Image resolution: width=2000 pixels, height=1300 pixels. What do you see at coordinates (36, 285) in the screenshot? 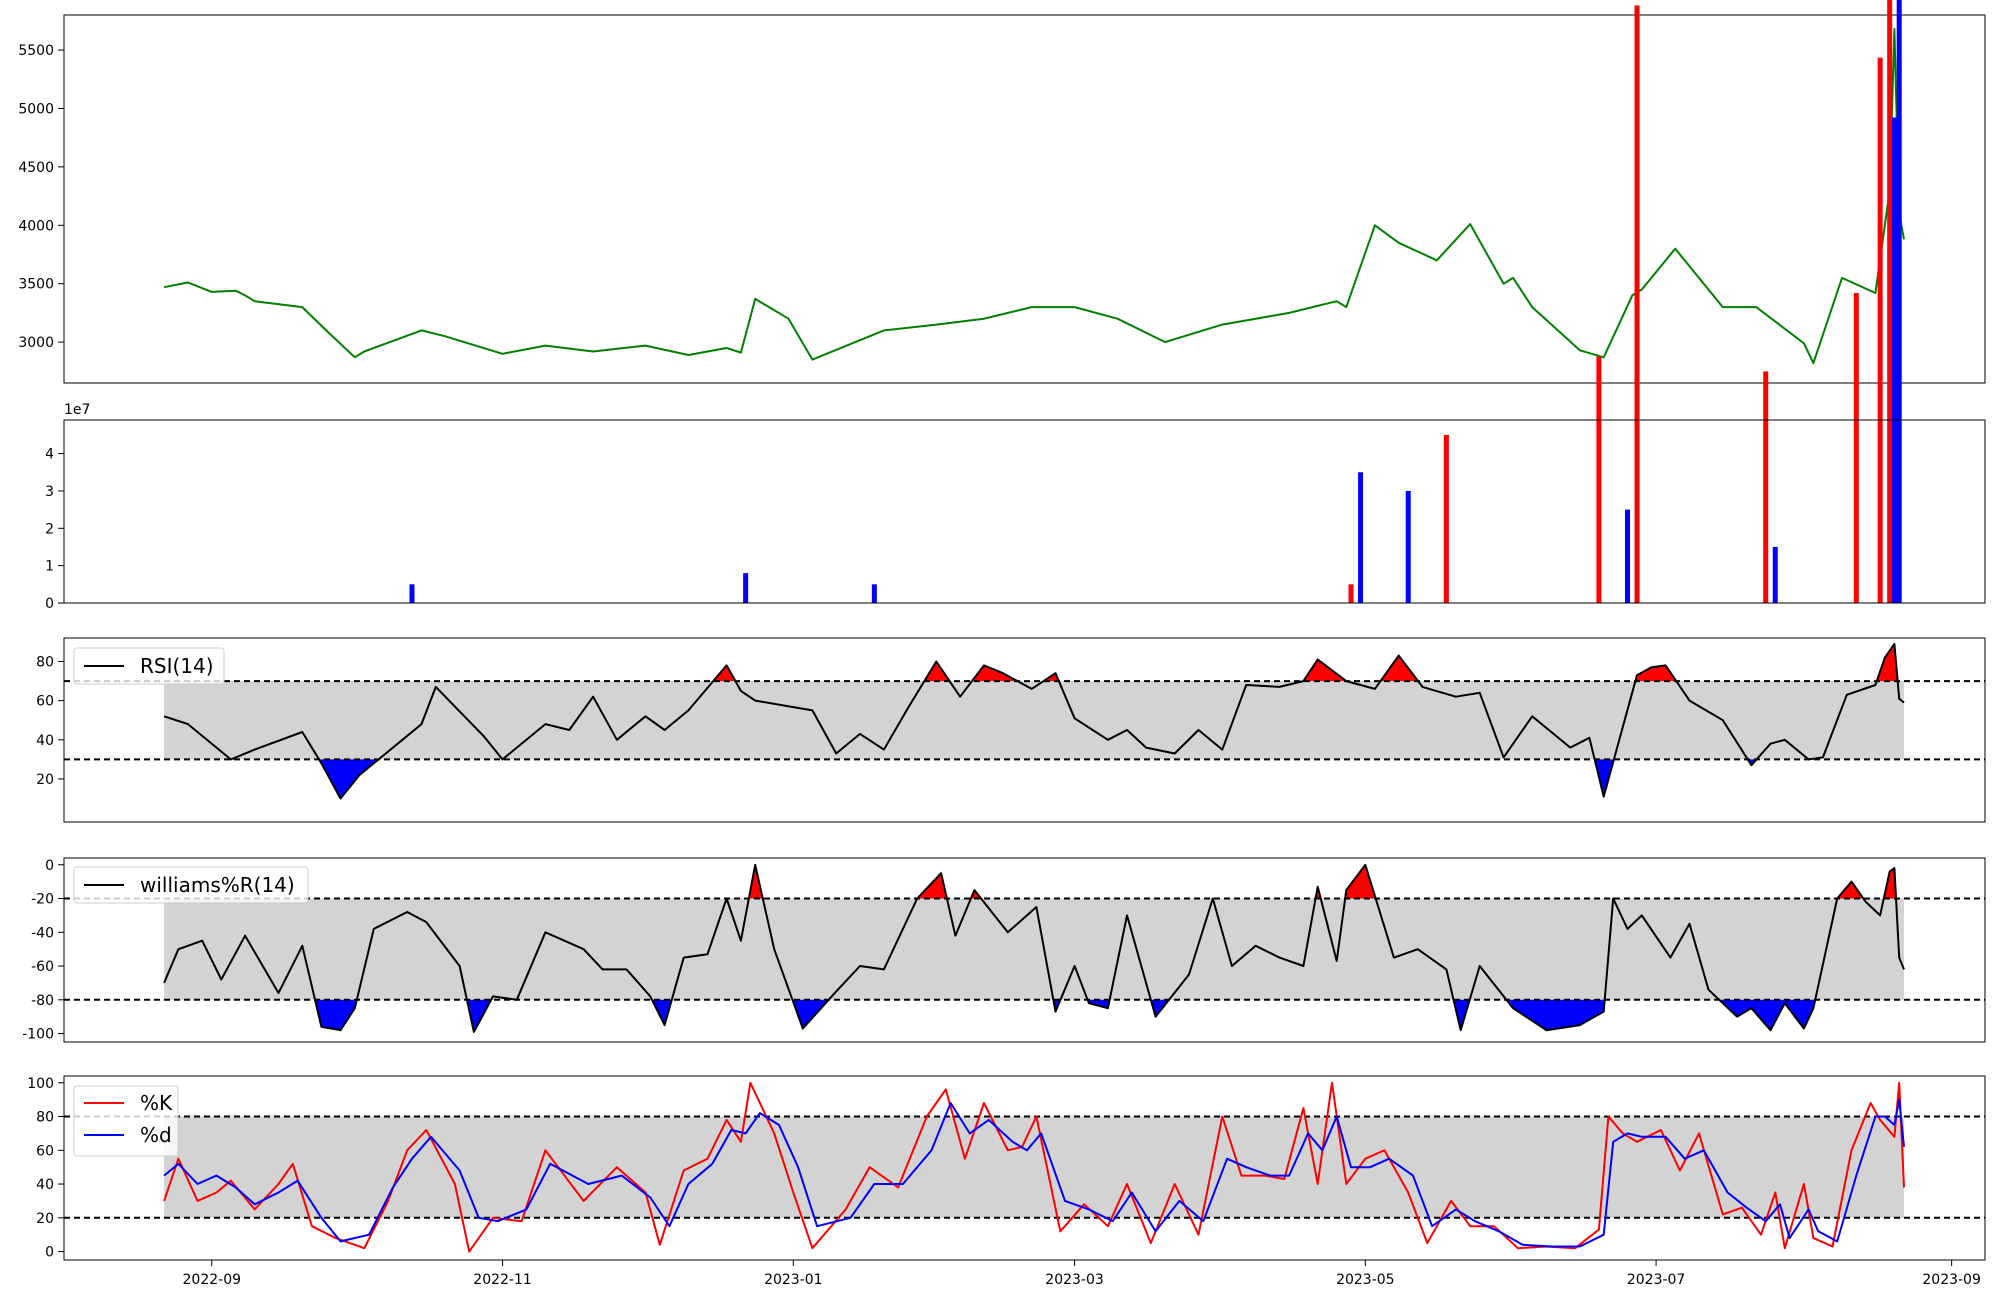
I see `price-ytick-label: 3500` at bounding box center [36, 285].